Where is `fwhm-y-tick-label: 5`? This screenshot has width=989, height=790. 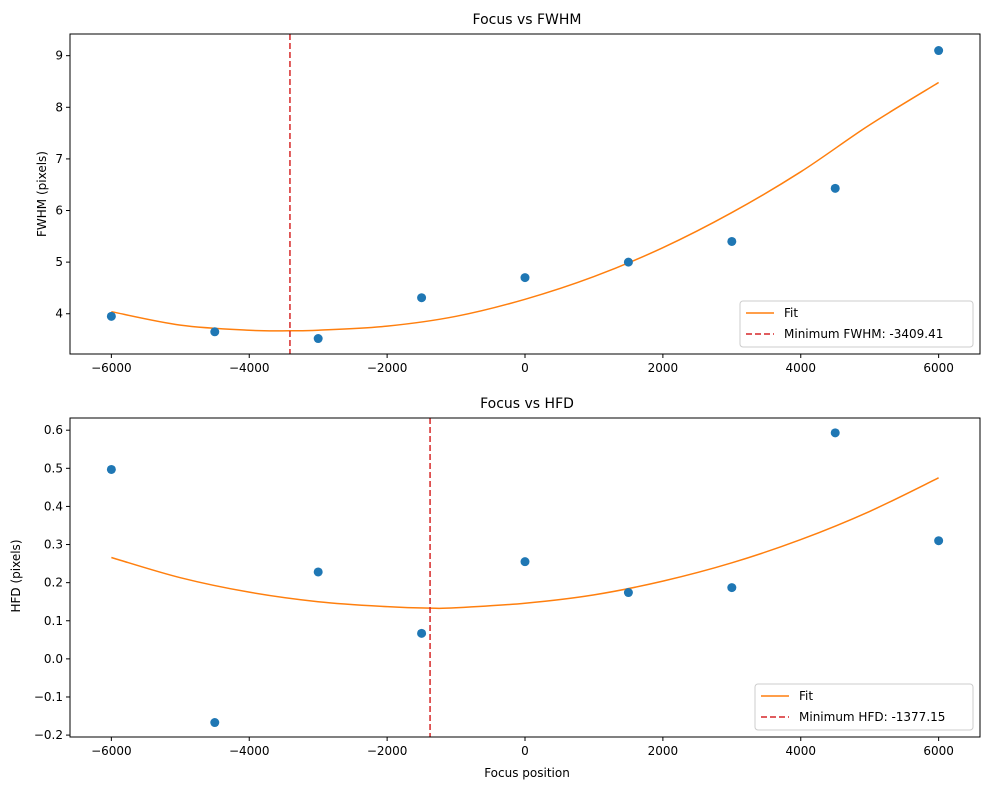
fwhm-y-tick-label: 5 is located at coordinates (59, 262).